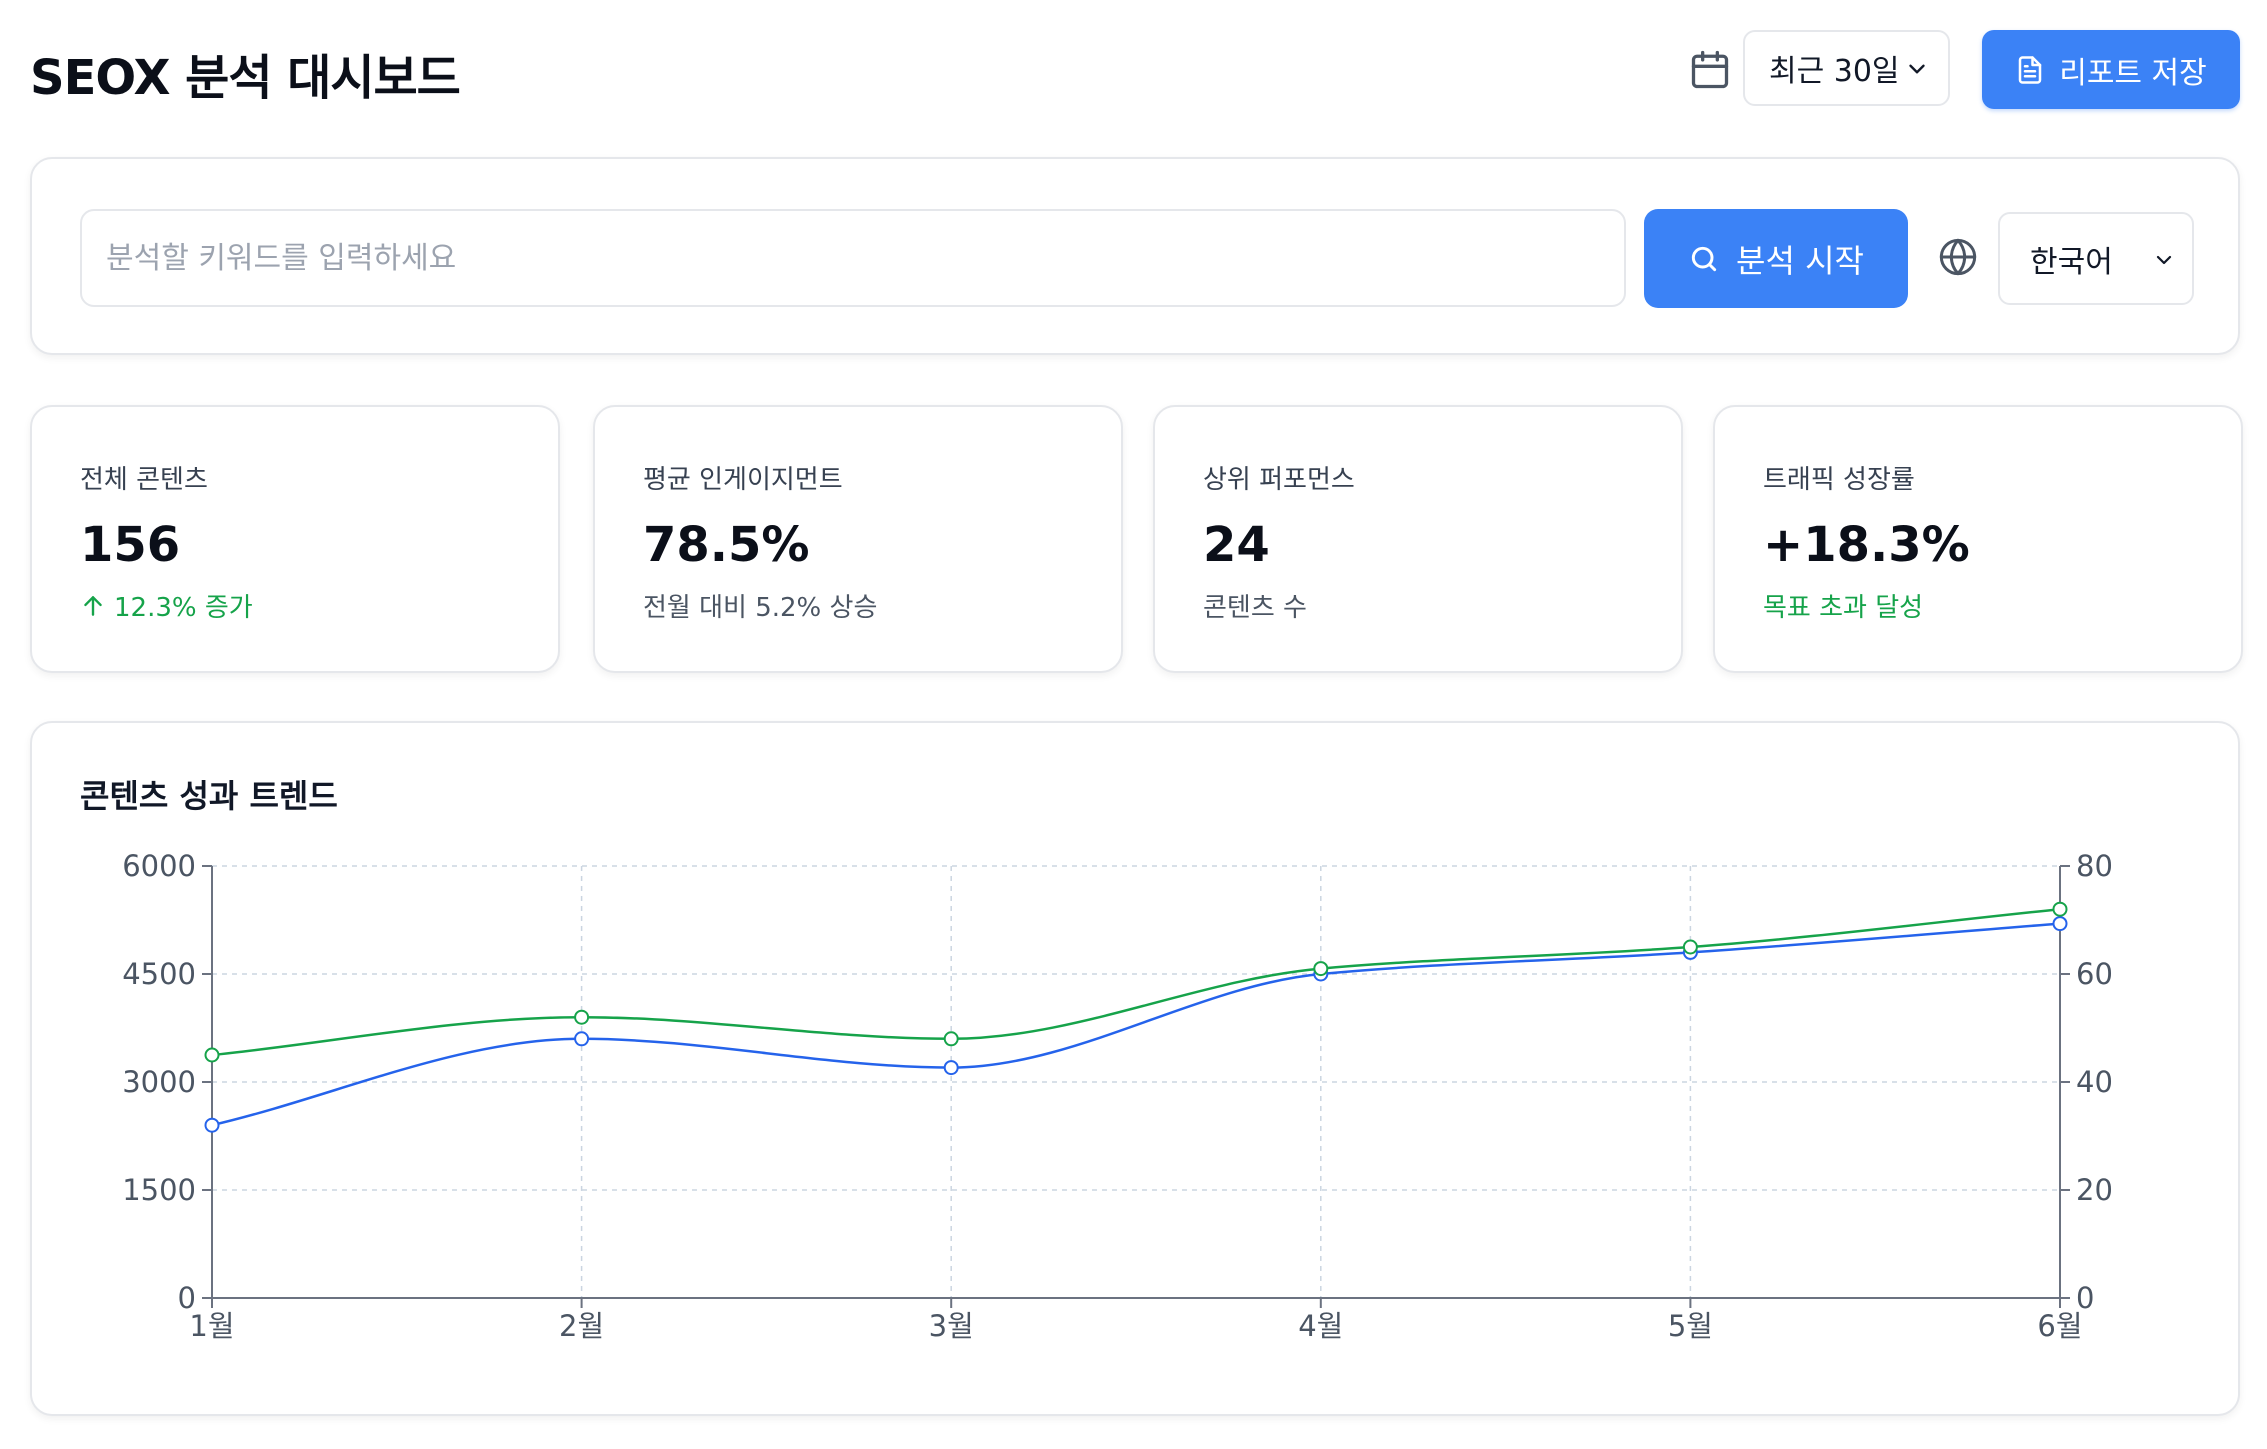  What do you see at coordinates (1800, 260) in the screenshot?
I see `analyze-button-label: 분석 시작` at bounding box center [1800, 260].